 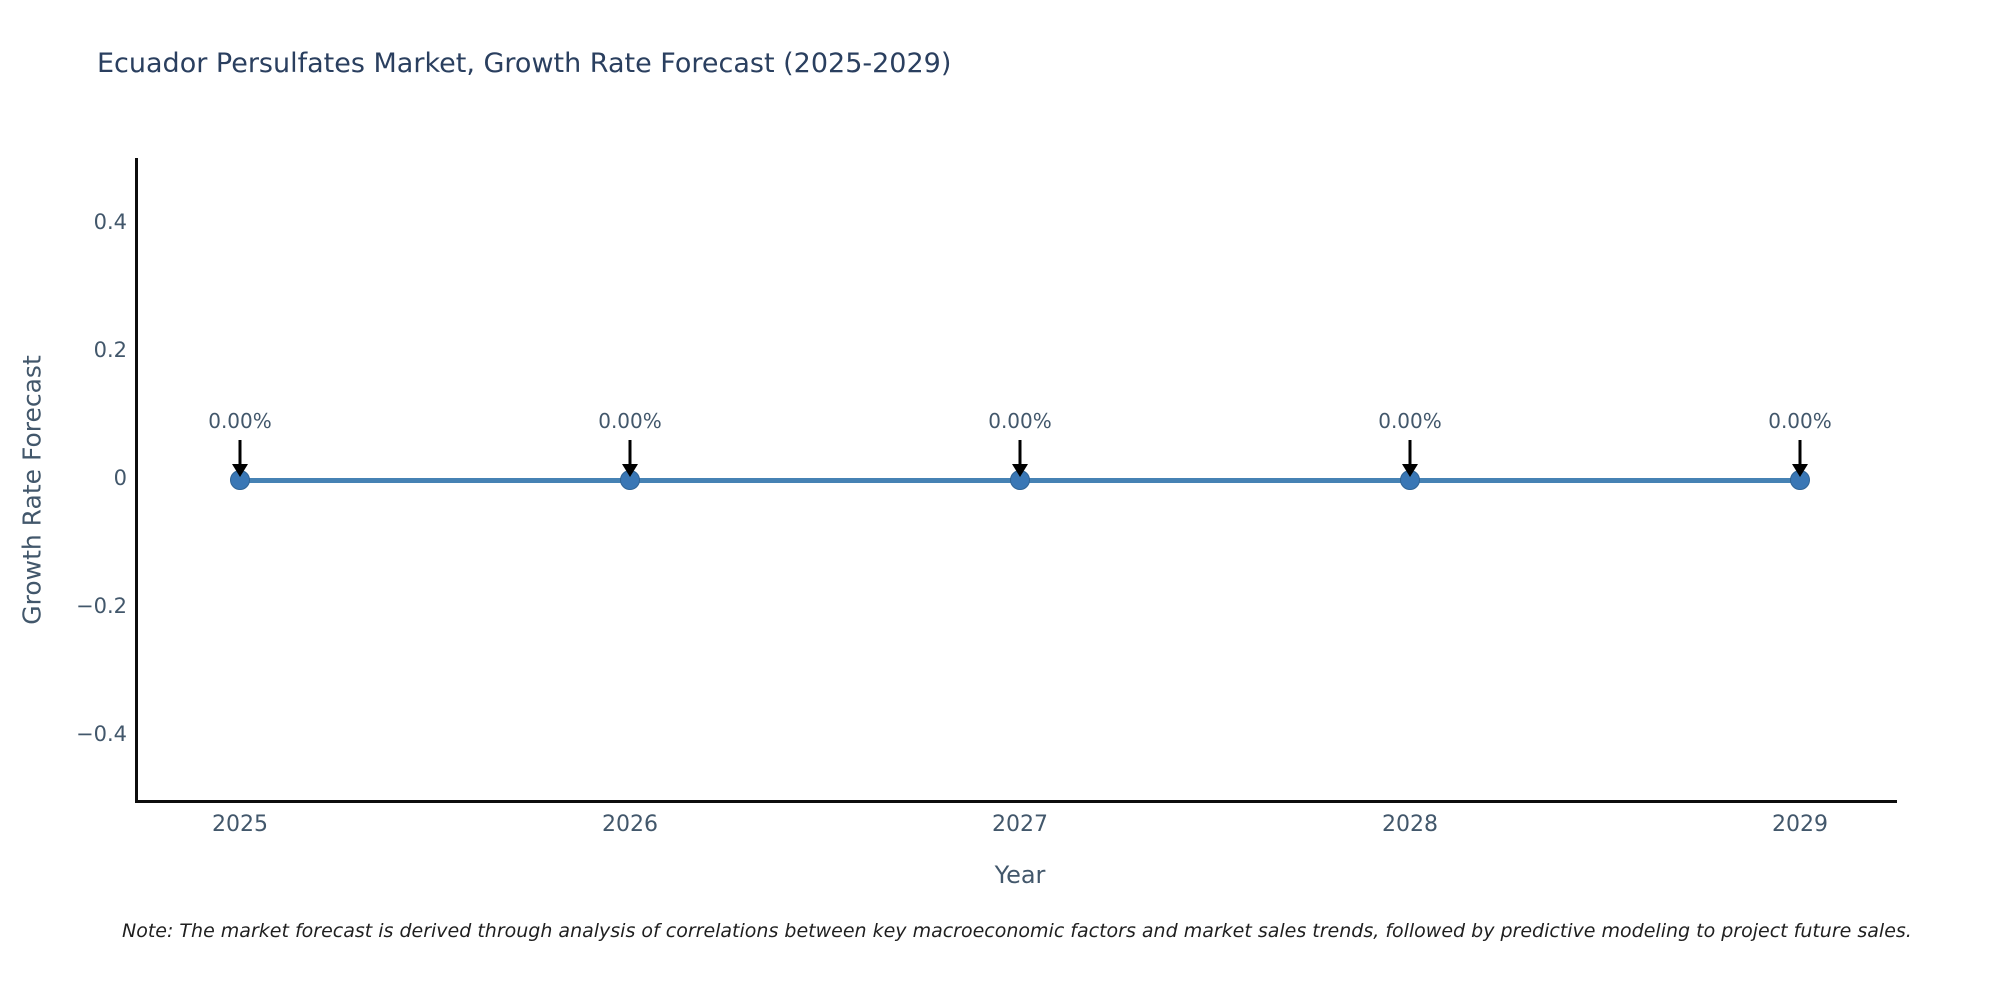 I want to click on x-tick-label: 2029, so click(x=1800, y=824).